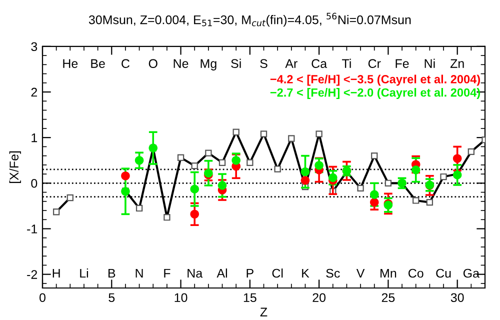  What do you see at coordinates (112, 273) in the screenshot?
I see `annotation: B` at bounding box center [112, 273].